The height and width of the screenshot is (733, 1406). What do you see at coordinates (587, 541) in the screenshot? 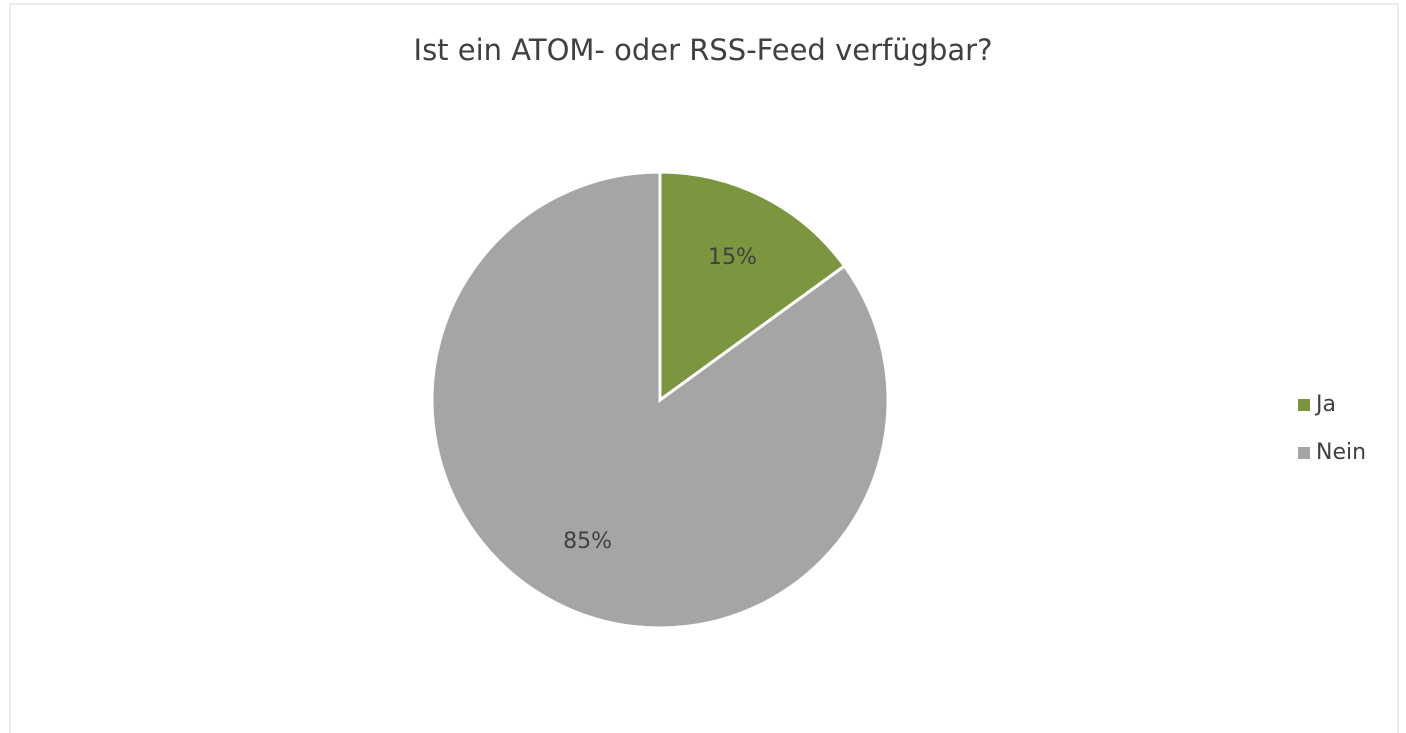
I see `data-label: 85%` at bounding box center [587, 541].